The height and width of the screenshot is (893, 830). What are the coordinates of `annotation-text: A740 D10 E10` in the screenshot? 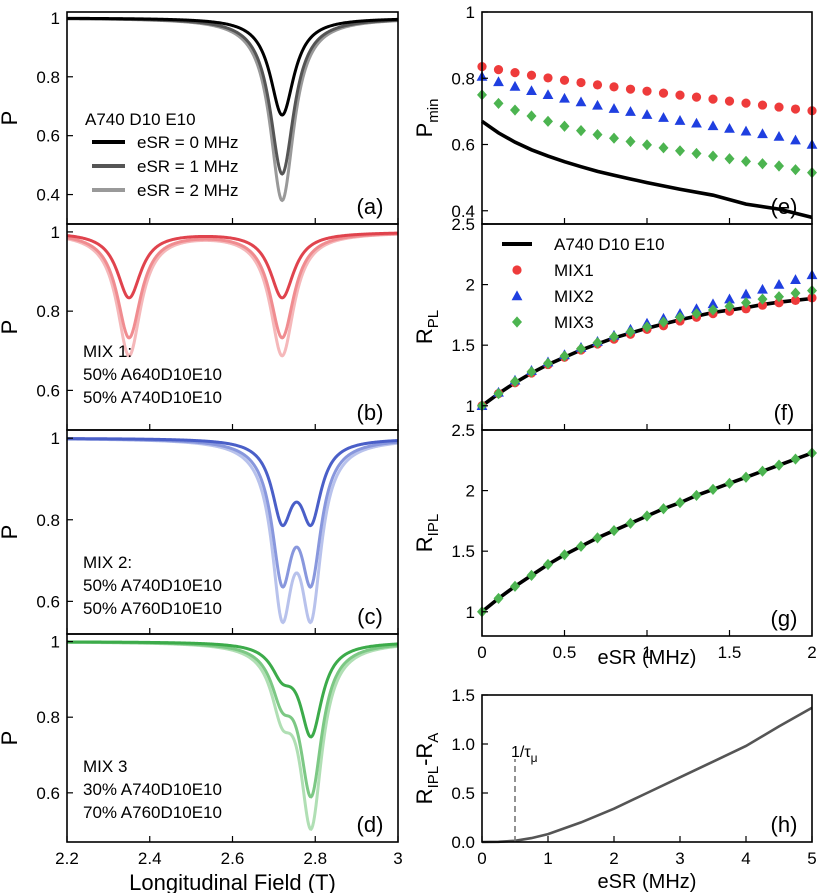 It's located at (140, 119).